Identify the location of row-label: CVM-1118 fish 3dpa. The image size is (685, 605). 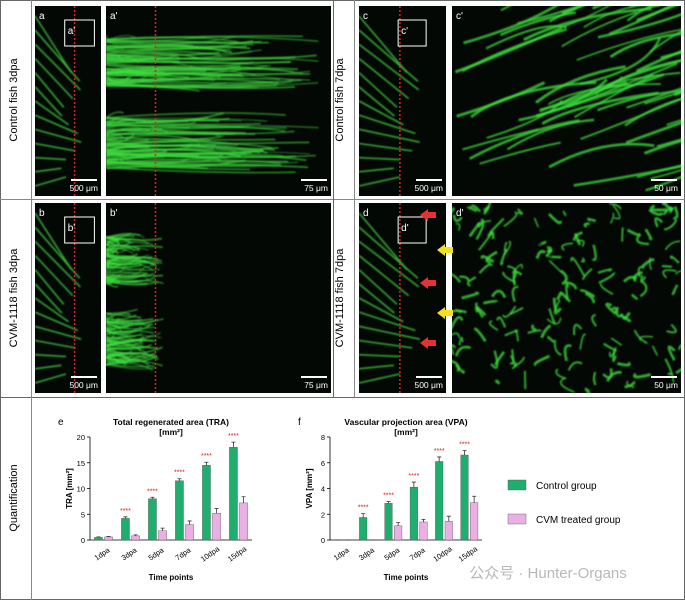
(14, 298).